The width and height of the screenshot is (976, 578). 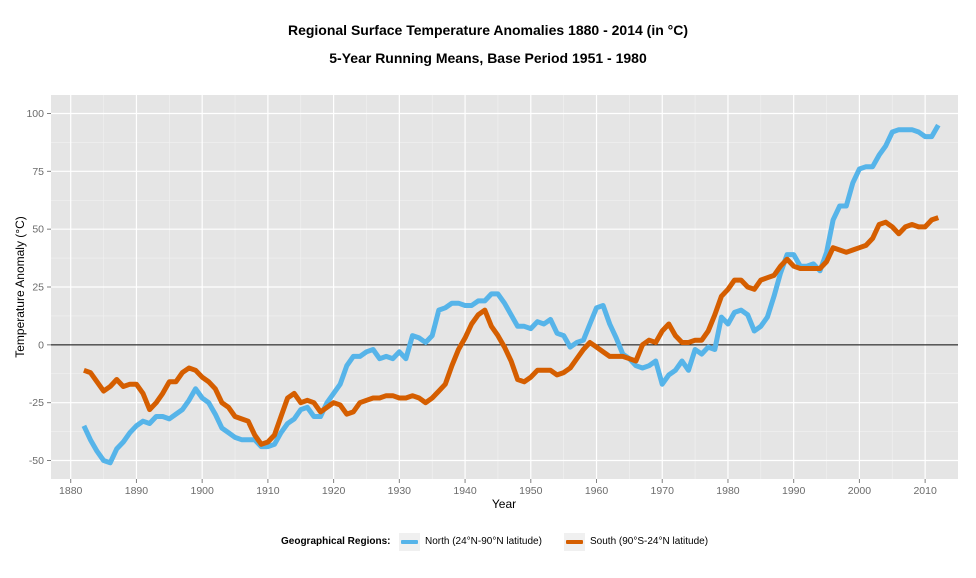 What do you see at coordinates (38, 172) in the screenshot?
I see `y-tick-label: 75` at bounding box center [38, 172].